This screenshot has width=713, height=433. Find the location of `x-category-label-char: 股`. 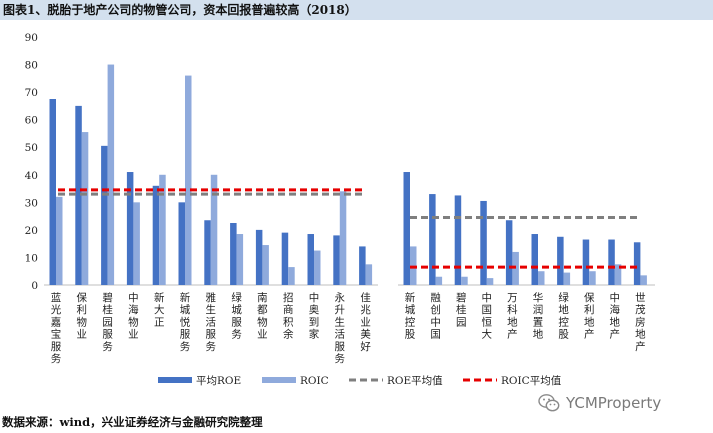

x-category-label-char: 股 is located at coordinates (563, 335).